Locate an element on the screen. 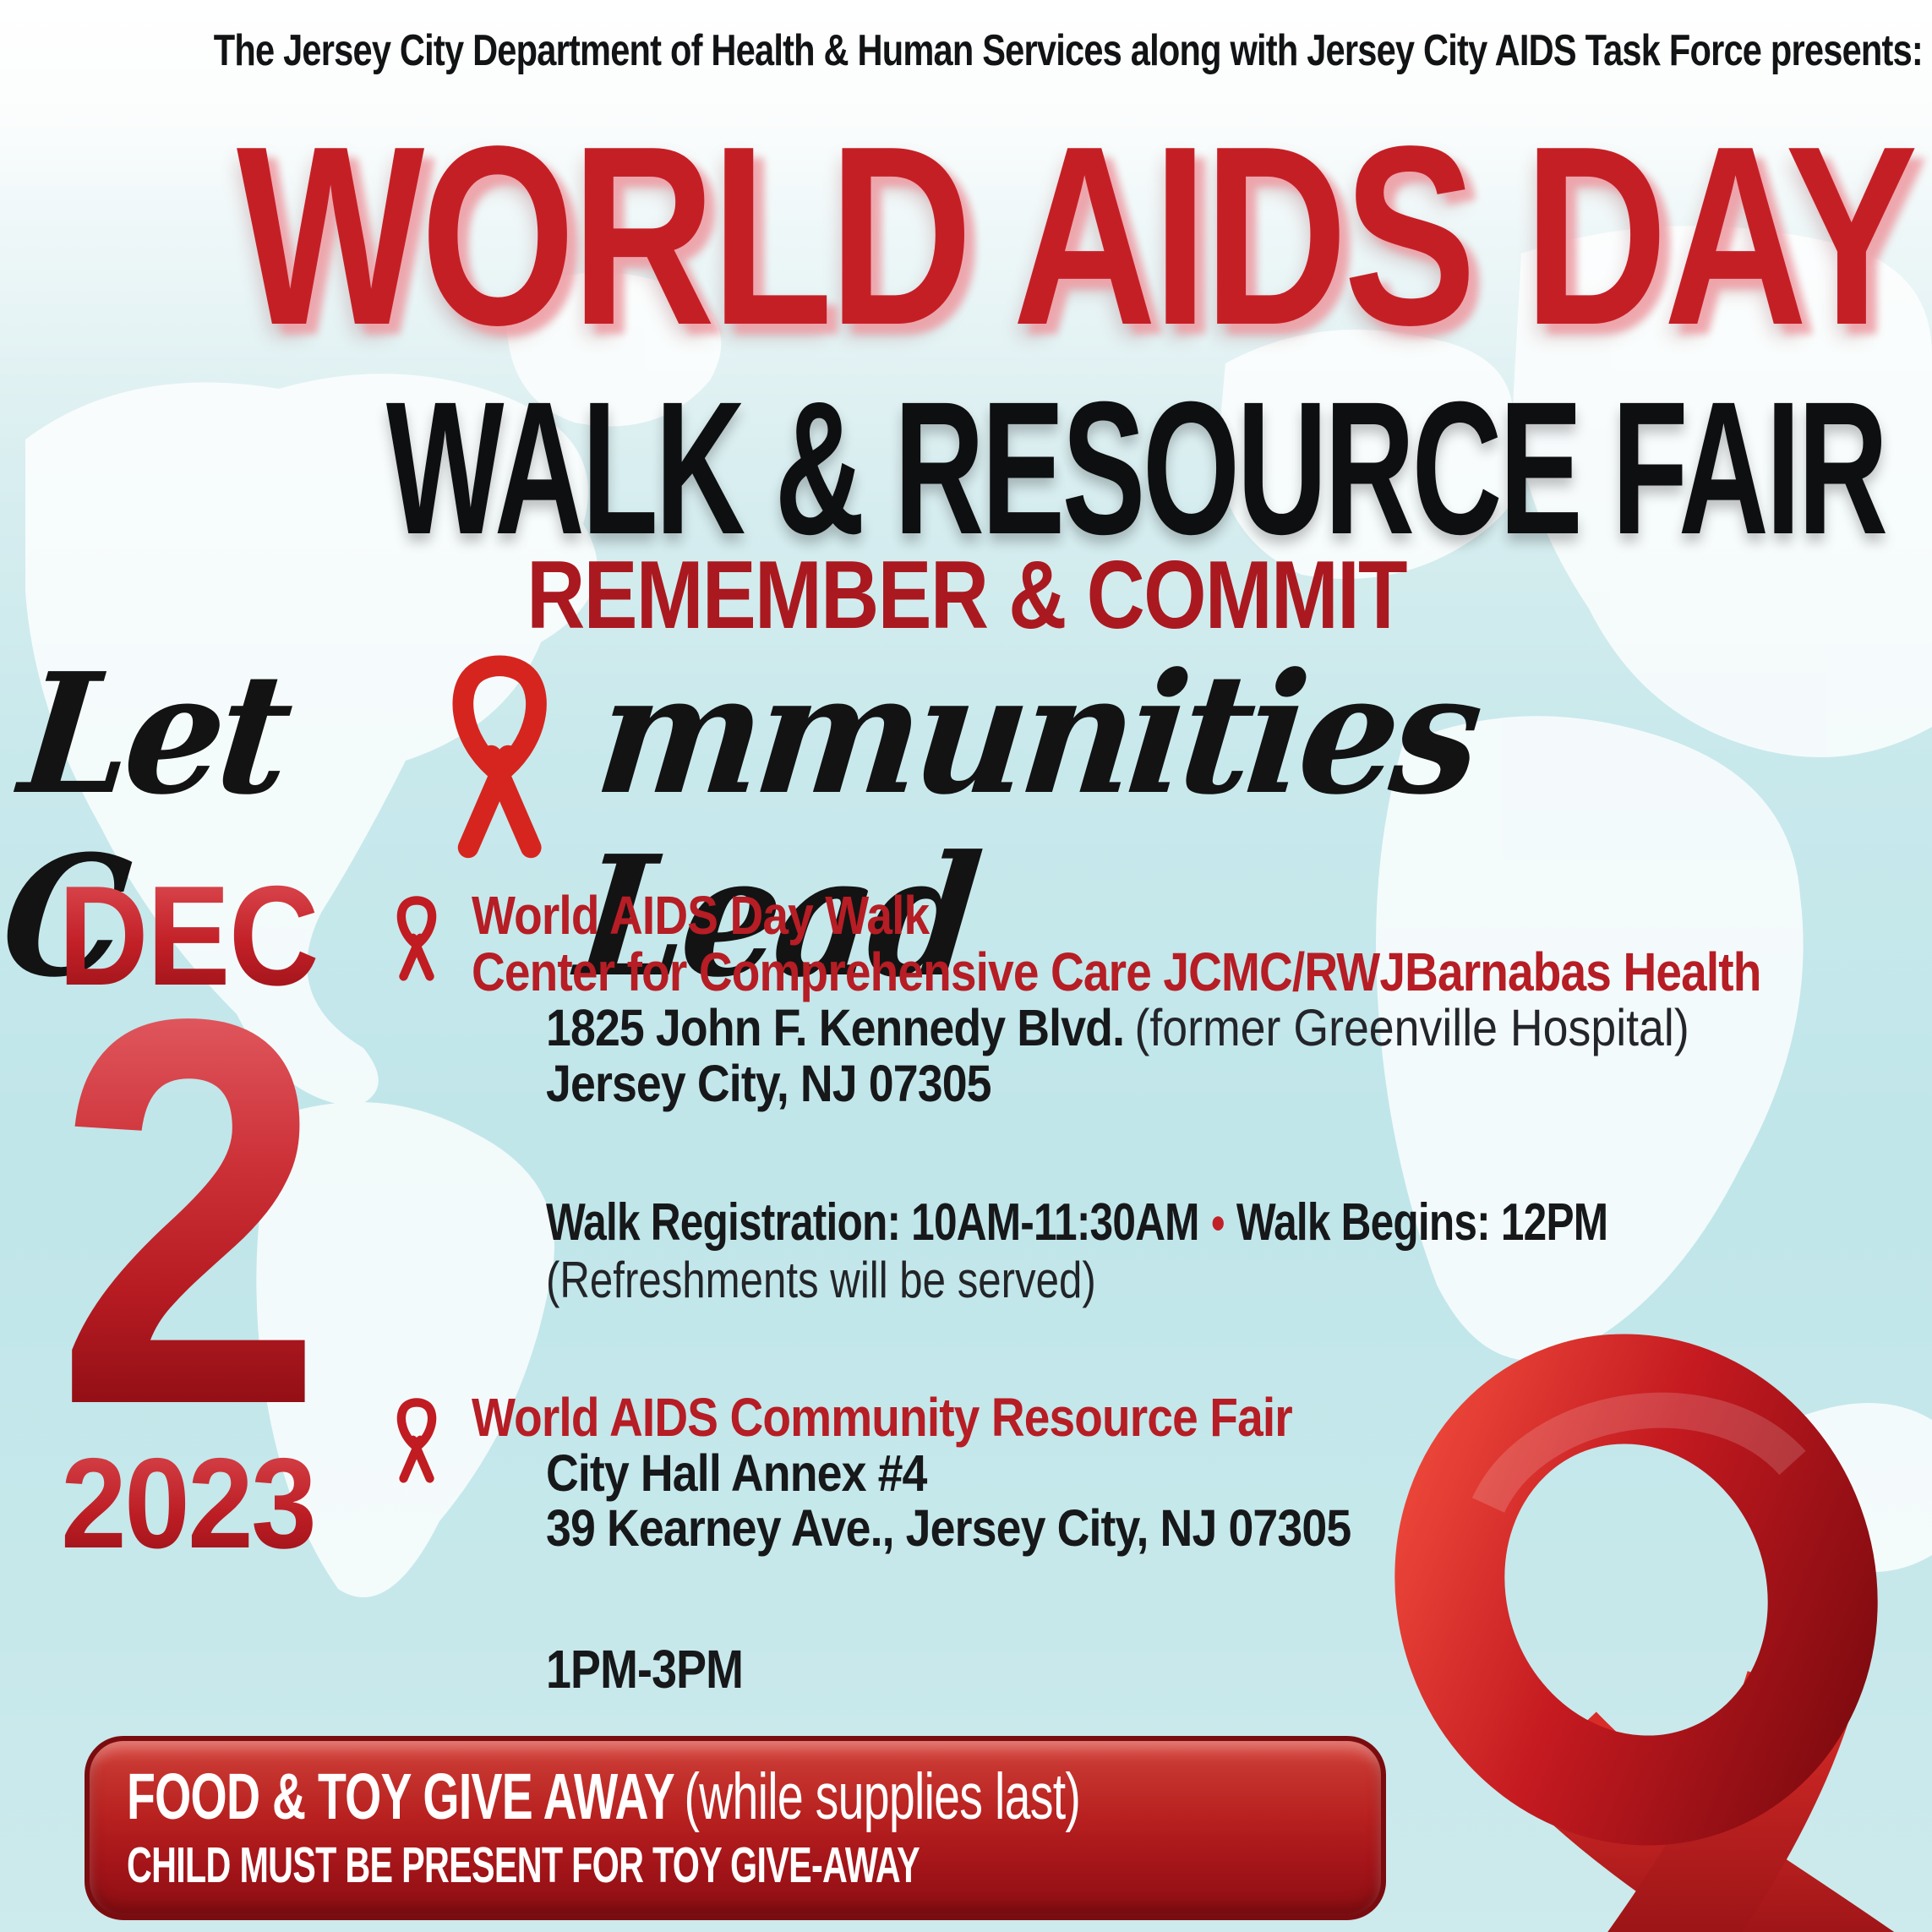 The image size is (1932, 1932). date-month: DEC is located at coordinates (188, 936).